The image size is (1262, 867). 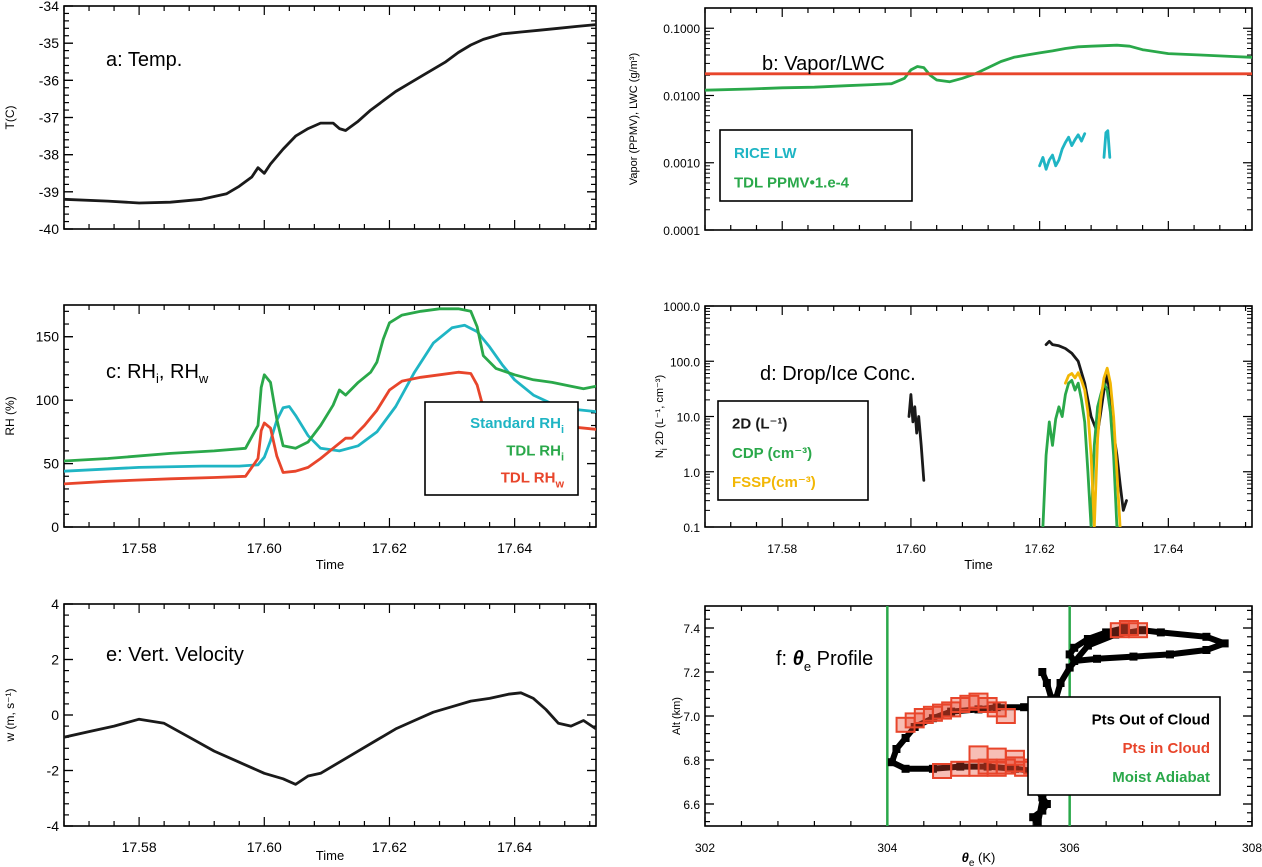 What do you see at coordinates (772, 453) in the screenshot?
I see `legend-entry: CDP (cm⁻³)` at bounding box center [772, 453].